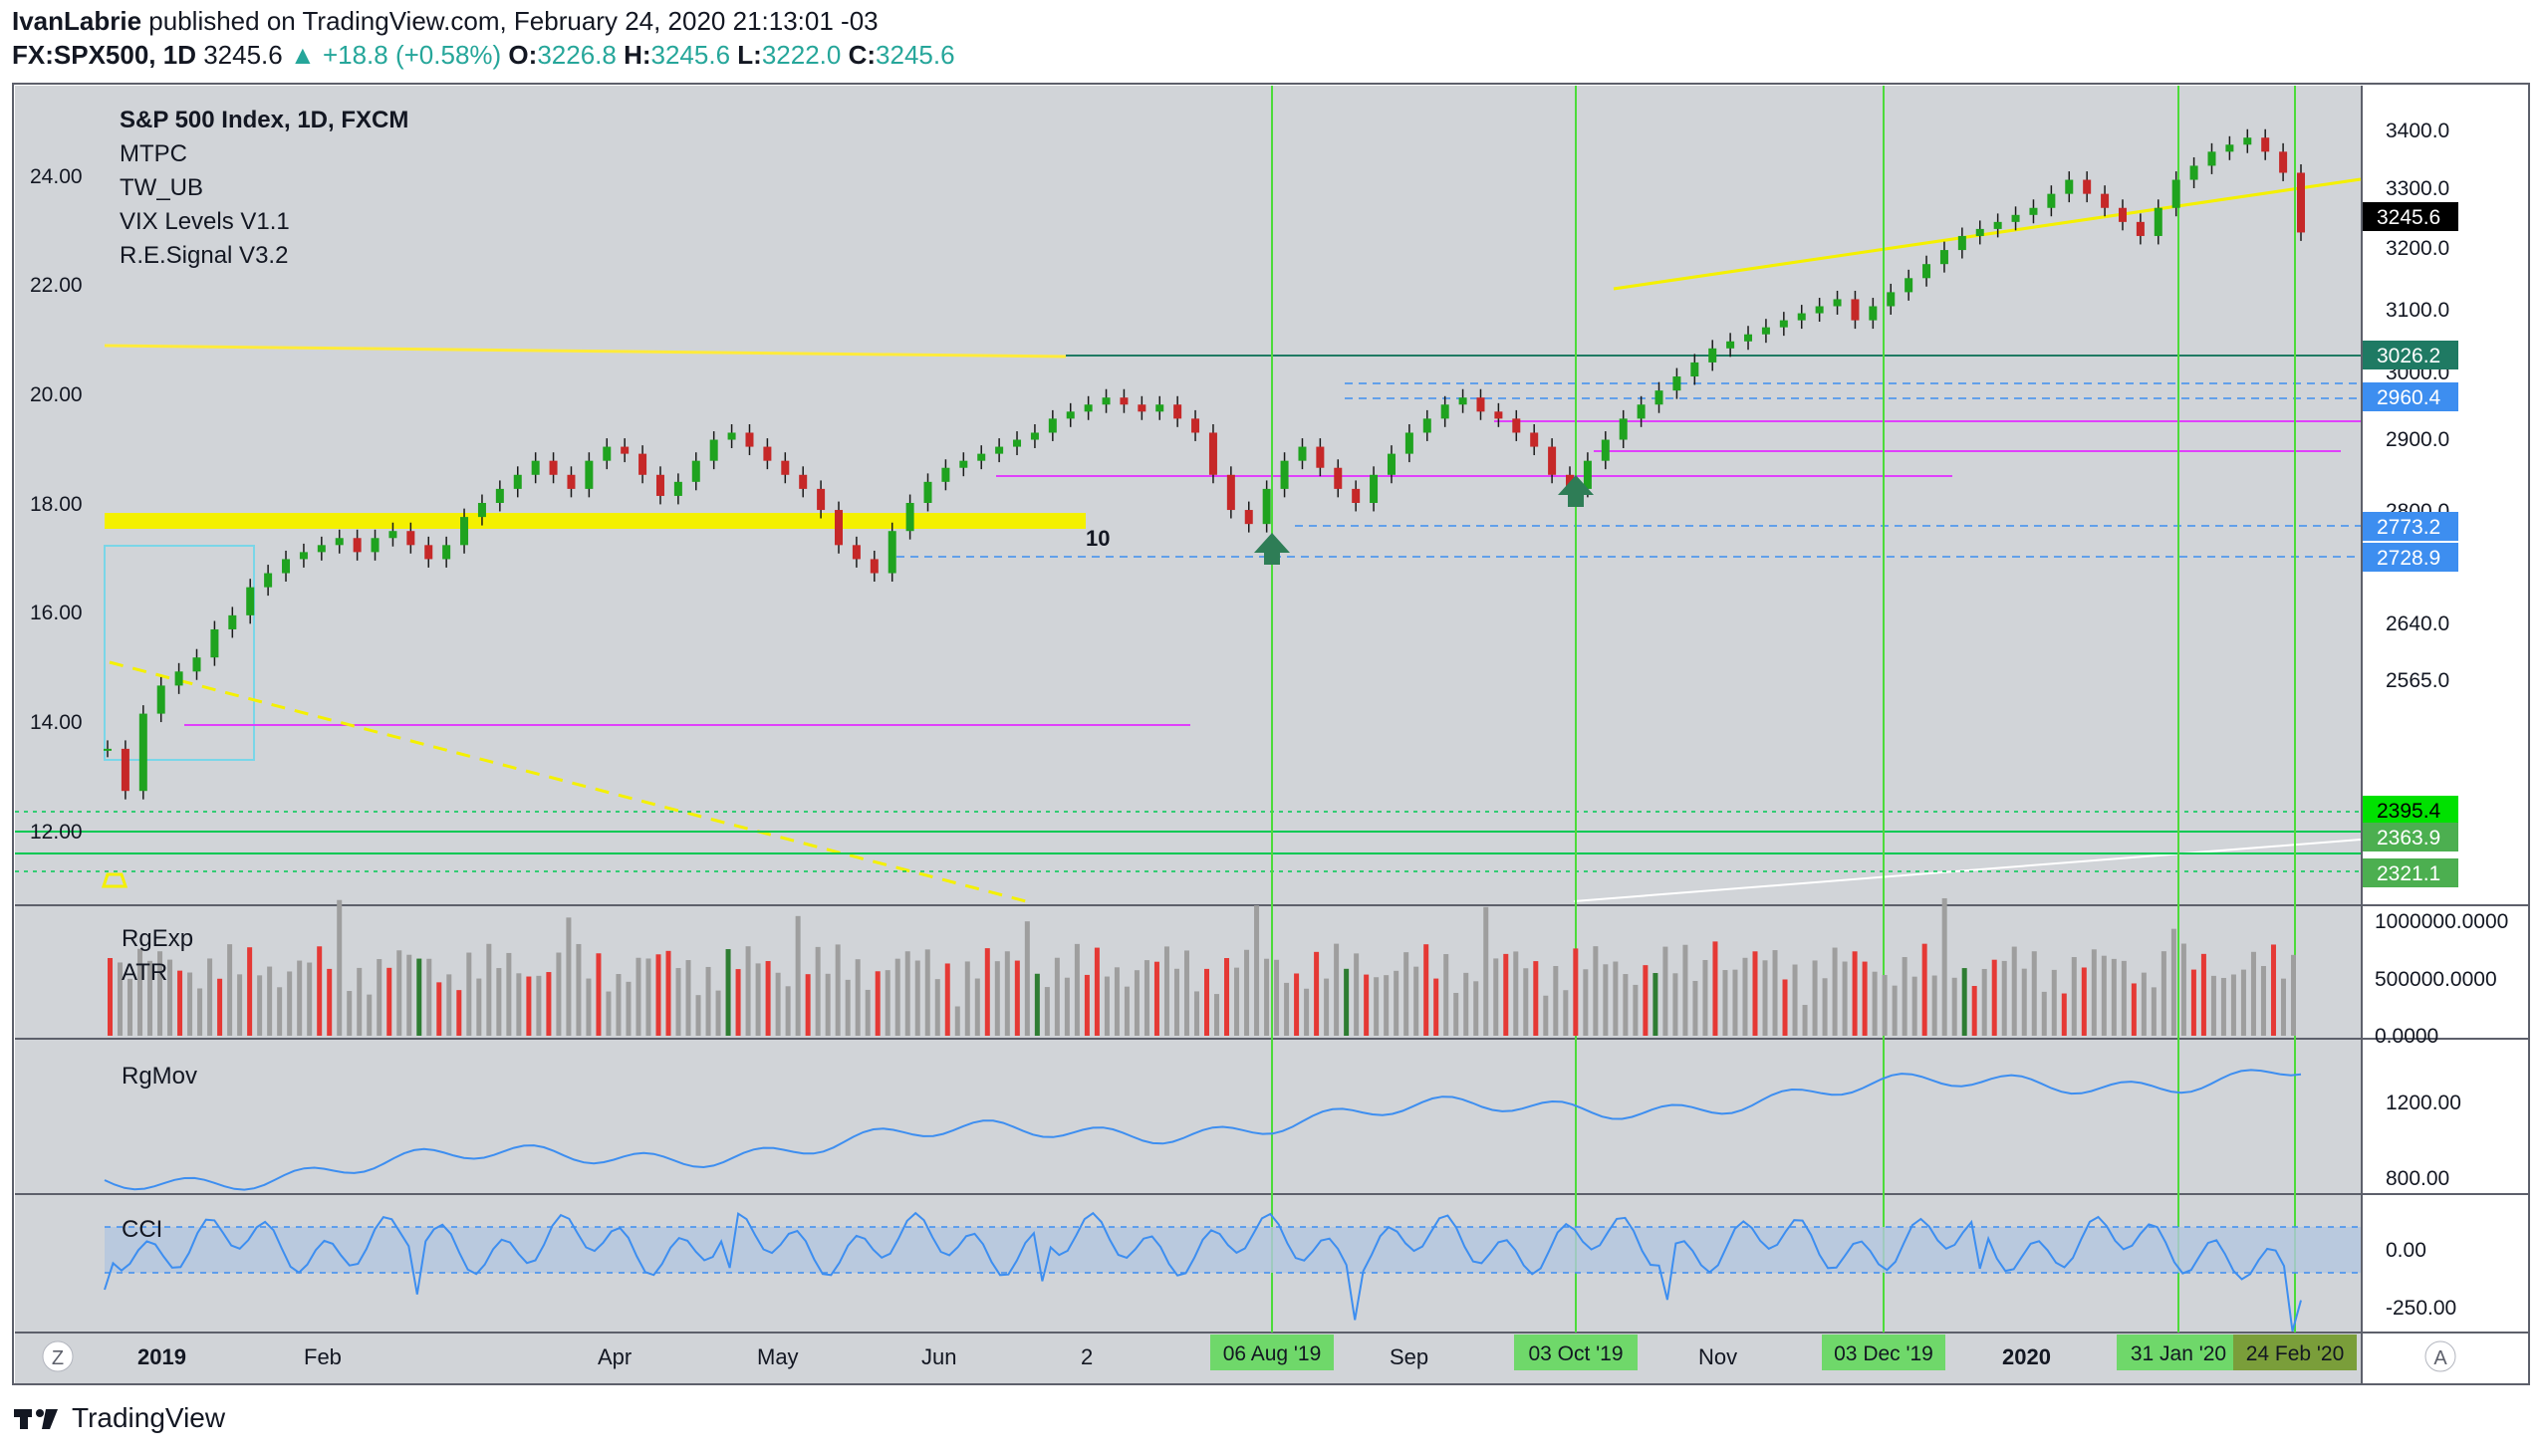  What do you see at coordinates (205, 221) in the screenshot?
I see `legend-item: VIX Levels V1.1` at bounding box center [205, 221].